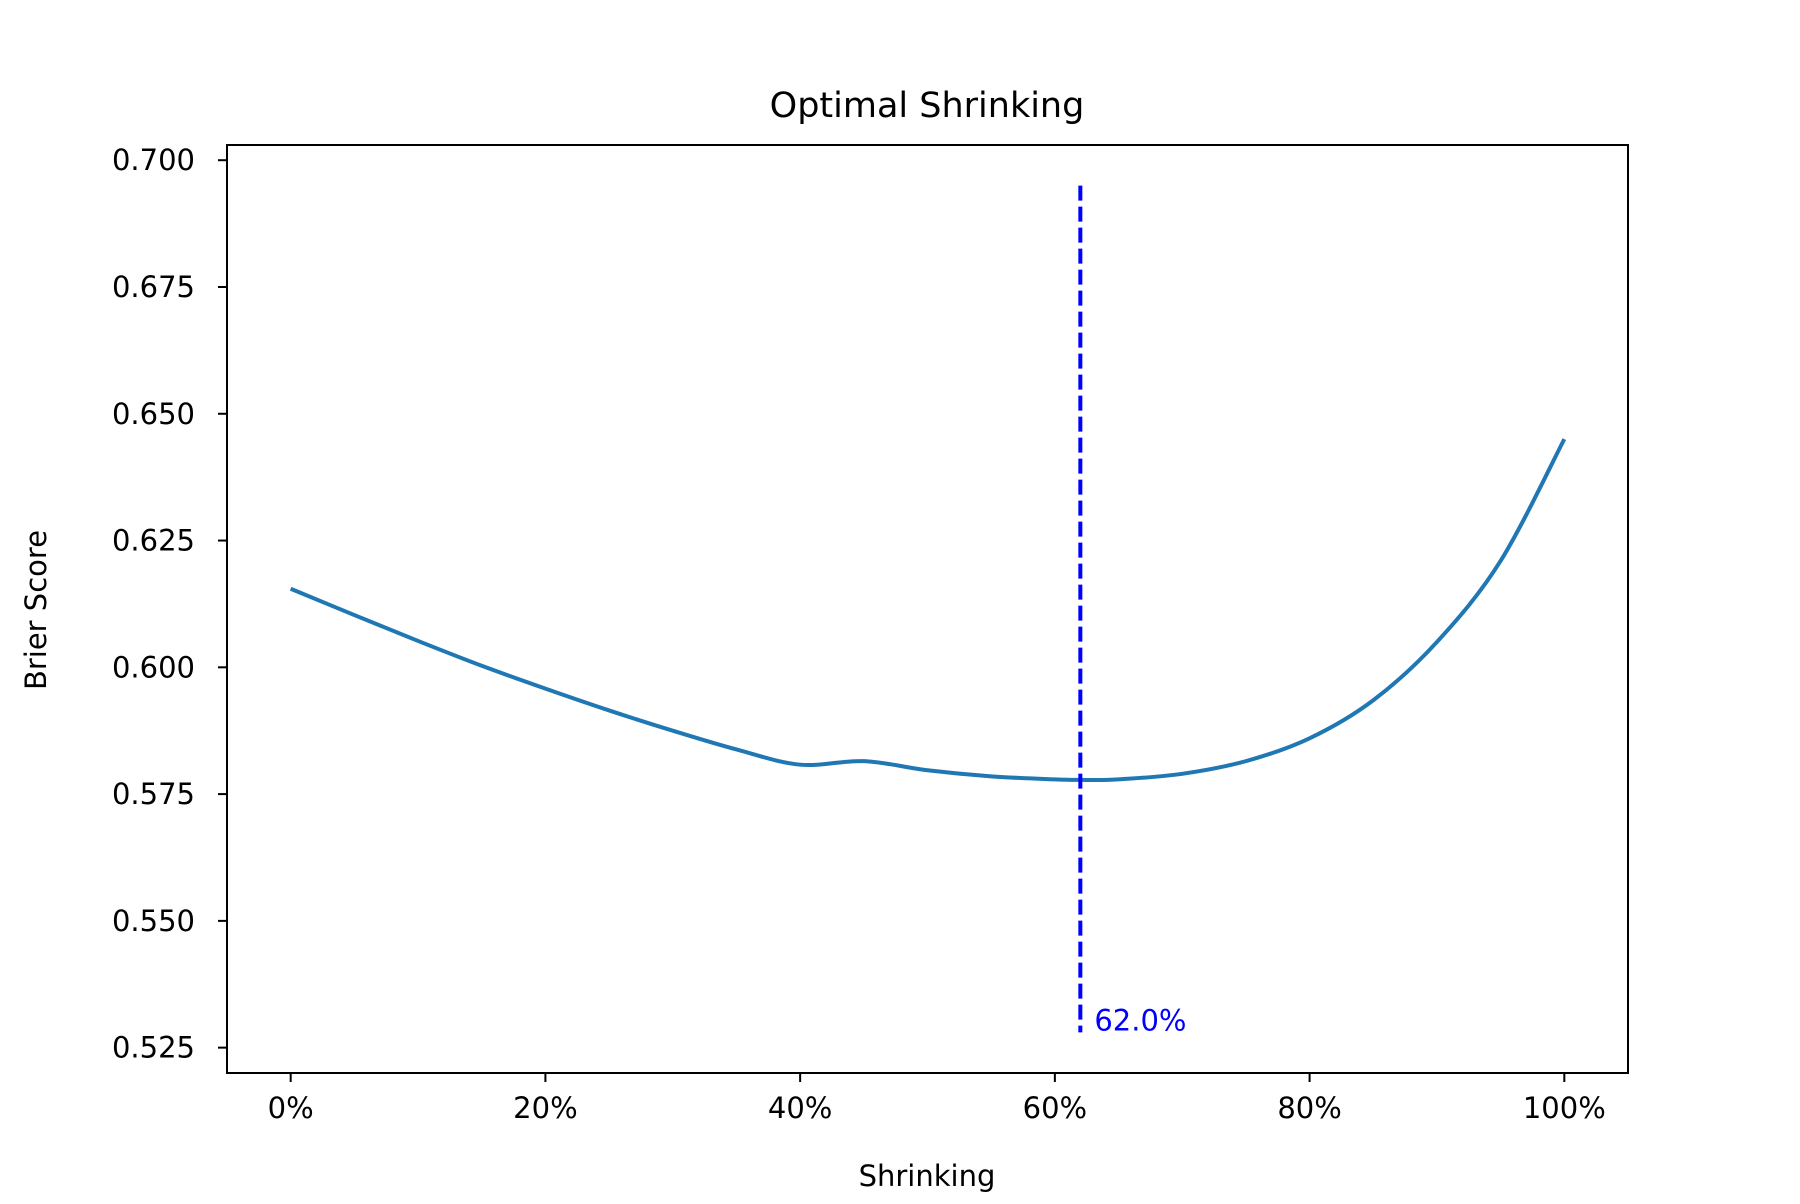 Image resolution: width=1800 pixels, height=1204 pixels. I want to click on x-tick-label: 80%, so click(1309, 1108).